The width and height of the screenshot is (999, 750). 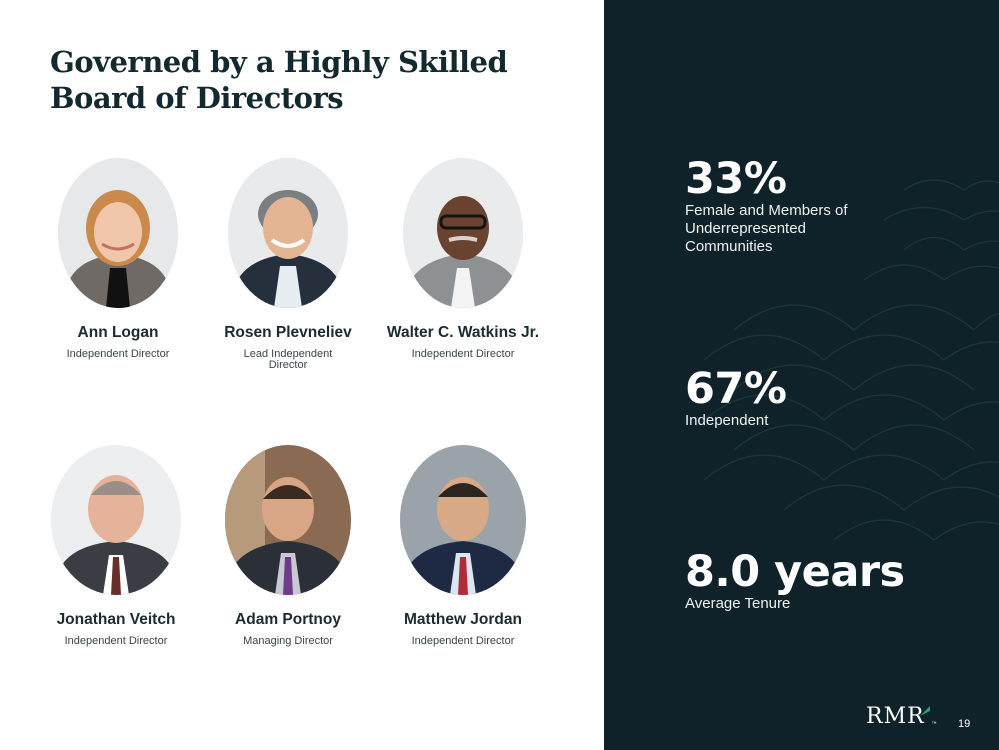 I want to click on trademark-symbol: ™, so click(x=934, y=724).